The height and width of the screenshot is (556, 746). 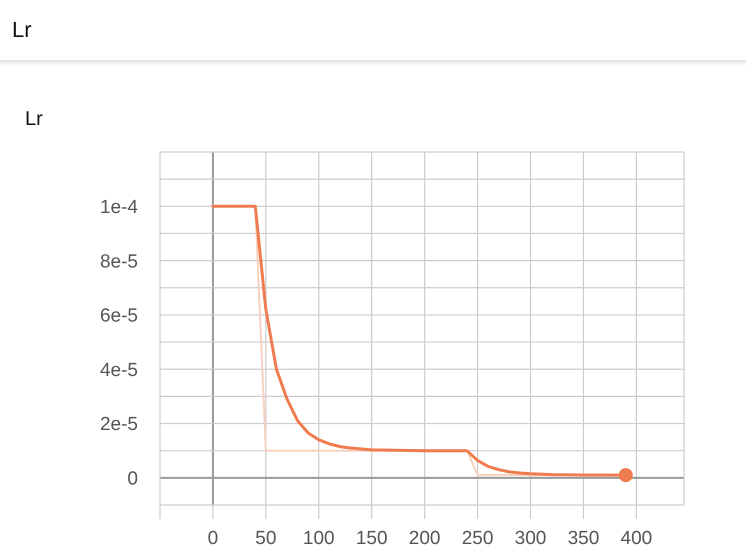 I want to click on y-tick-label: 4e-5, so click(x=119, y=370).